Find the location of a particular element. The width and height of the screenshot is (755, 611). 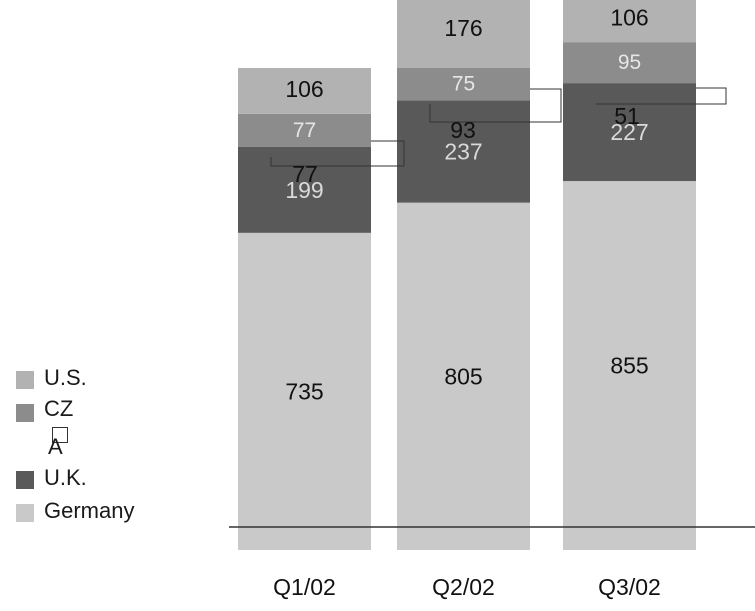

data-label-cz-a-q2-02: 75 is located at coordinates (463, 84).